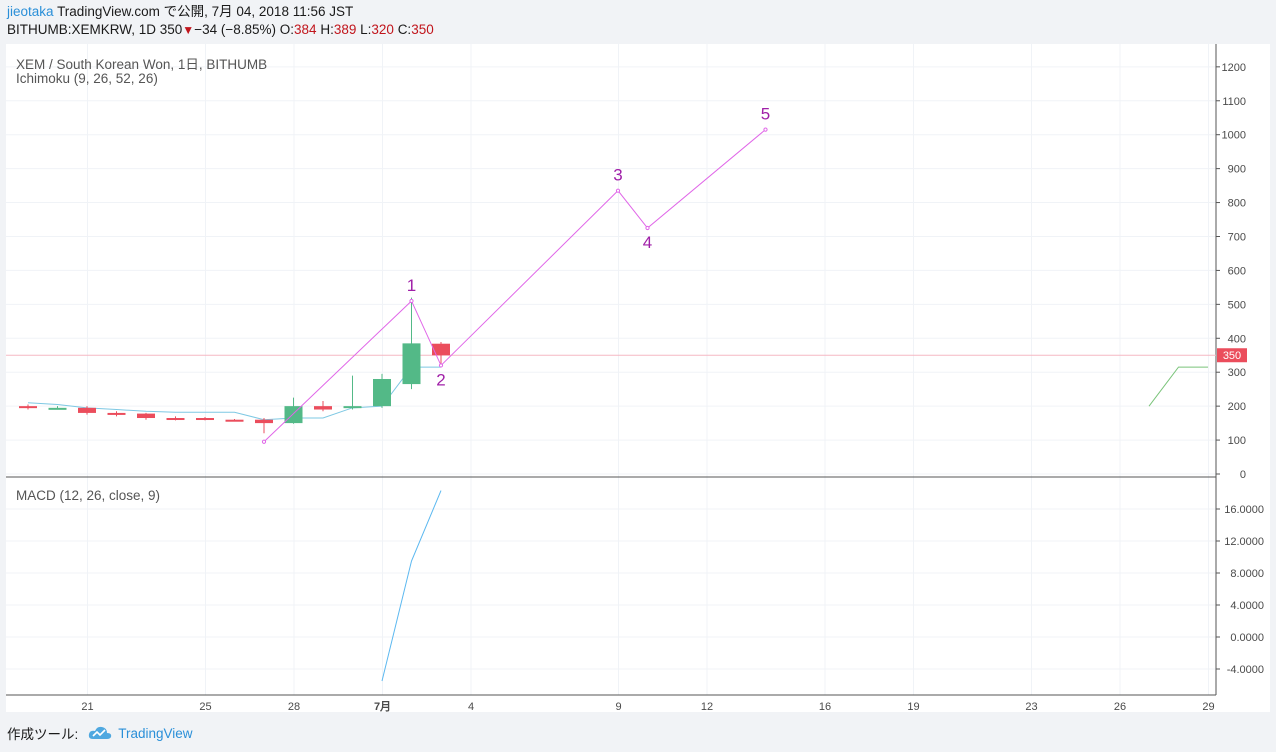  I want to click on macd-line, so click(411, 586).